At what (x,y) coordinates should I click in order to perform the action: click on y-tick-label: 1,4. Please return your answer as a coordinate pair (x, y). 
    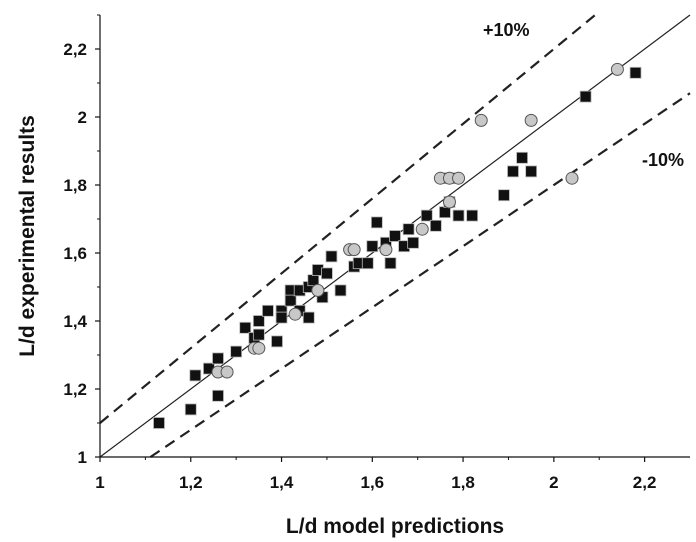
    Looking at the image, I should click on (75, 321).